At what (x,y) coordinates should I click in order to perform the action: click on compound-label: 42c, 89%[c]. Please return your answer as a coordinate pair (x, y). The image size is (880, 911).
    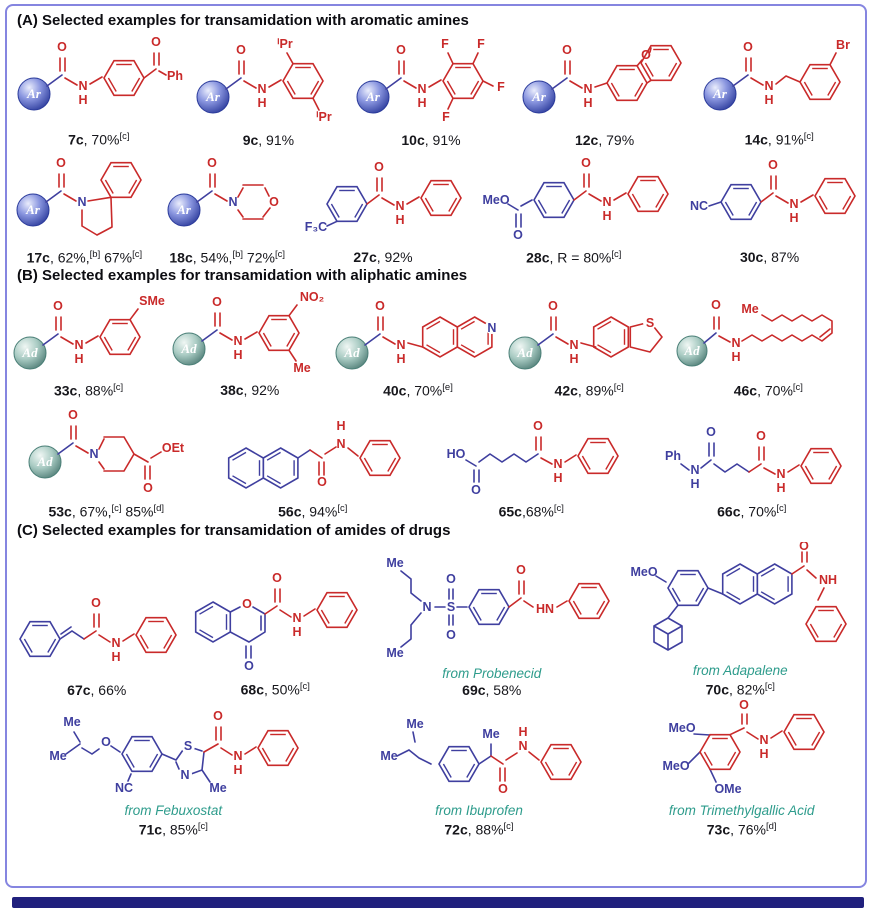
    Looking at the image, I should click on (589, 390).